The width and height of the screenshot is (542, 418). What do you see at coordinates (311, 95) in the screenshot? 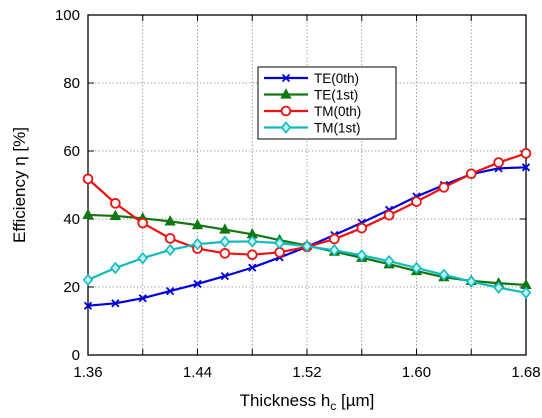
I see `legend-item: TE(1st)` at bounding box center [311, 95].